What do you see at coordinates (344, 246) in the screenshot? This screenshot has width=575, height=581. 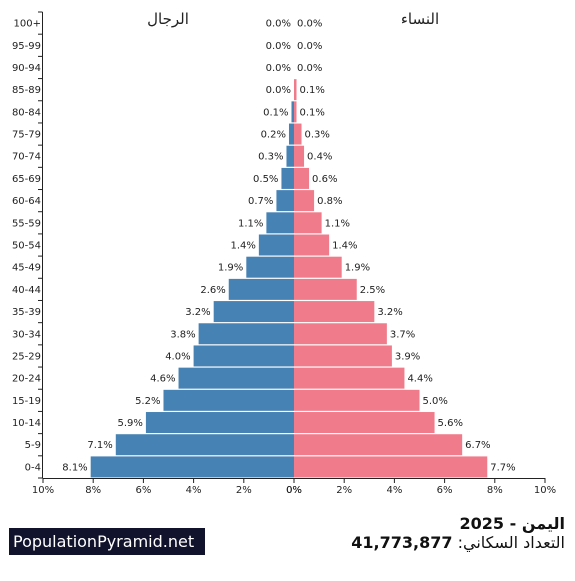 I see `female-value-label: 1.4%` at bounding box center [344, 246].